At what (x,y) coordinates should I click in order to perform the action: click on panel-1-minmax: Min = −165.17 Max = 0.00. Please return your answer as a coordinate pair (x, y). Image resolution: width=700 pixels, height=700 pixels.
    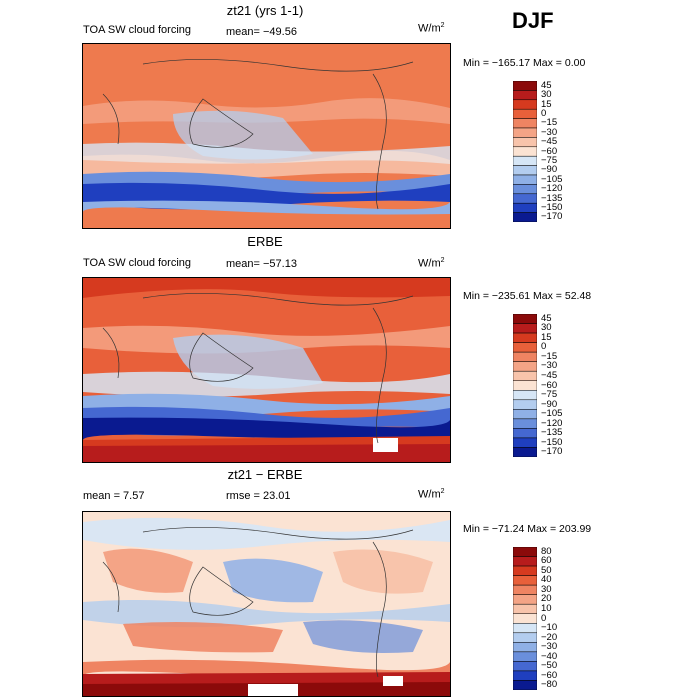
    Looking at the image, I should click on (524, 63).